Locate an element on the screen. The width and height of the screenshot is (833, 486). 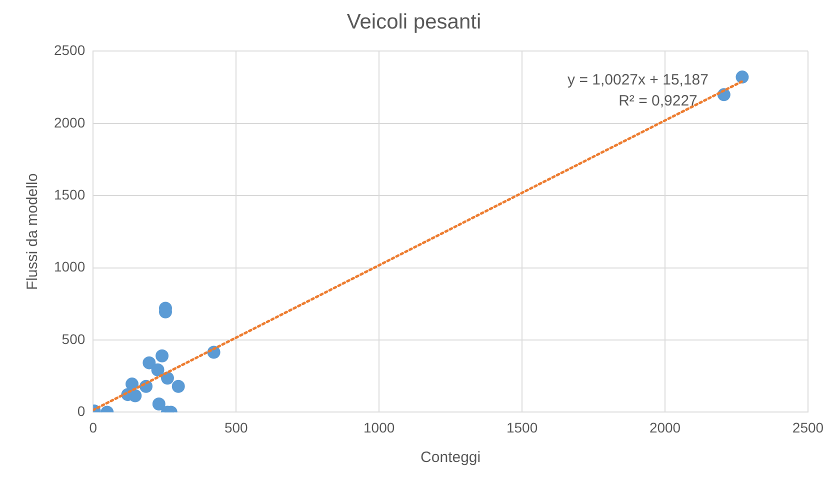
annotation: R² = 0,9227 is located at coordinates (658, 101).